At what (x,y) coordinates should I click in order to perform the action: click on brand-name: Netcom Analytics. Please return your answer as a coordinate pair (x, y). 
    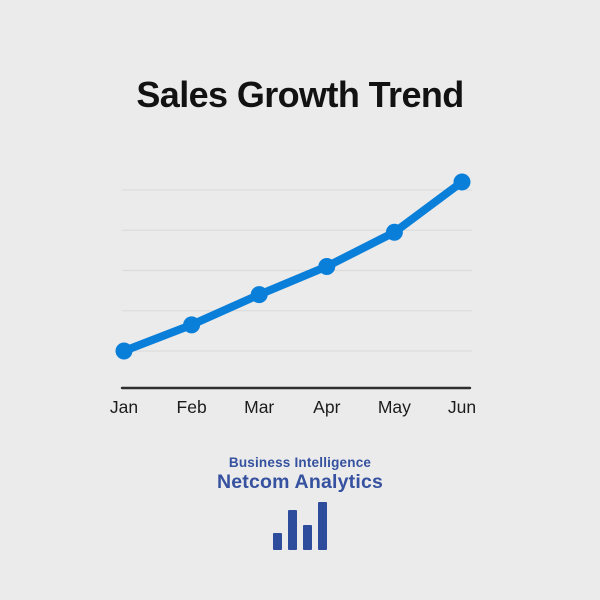
    Looking at the image, I should click on (300, 481).